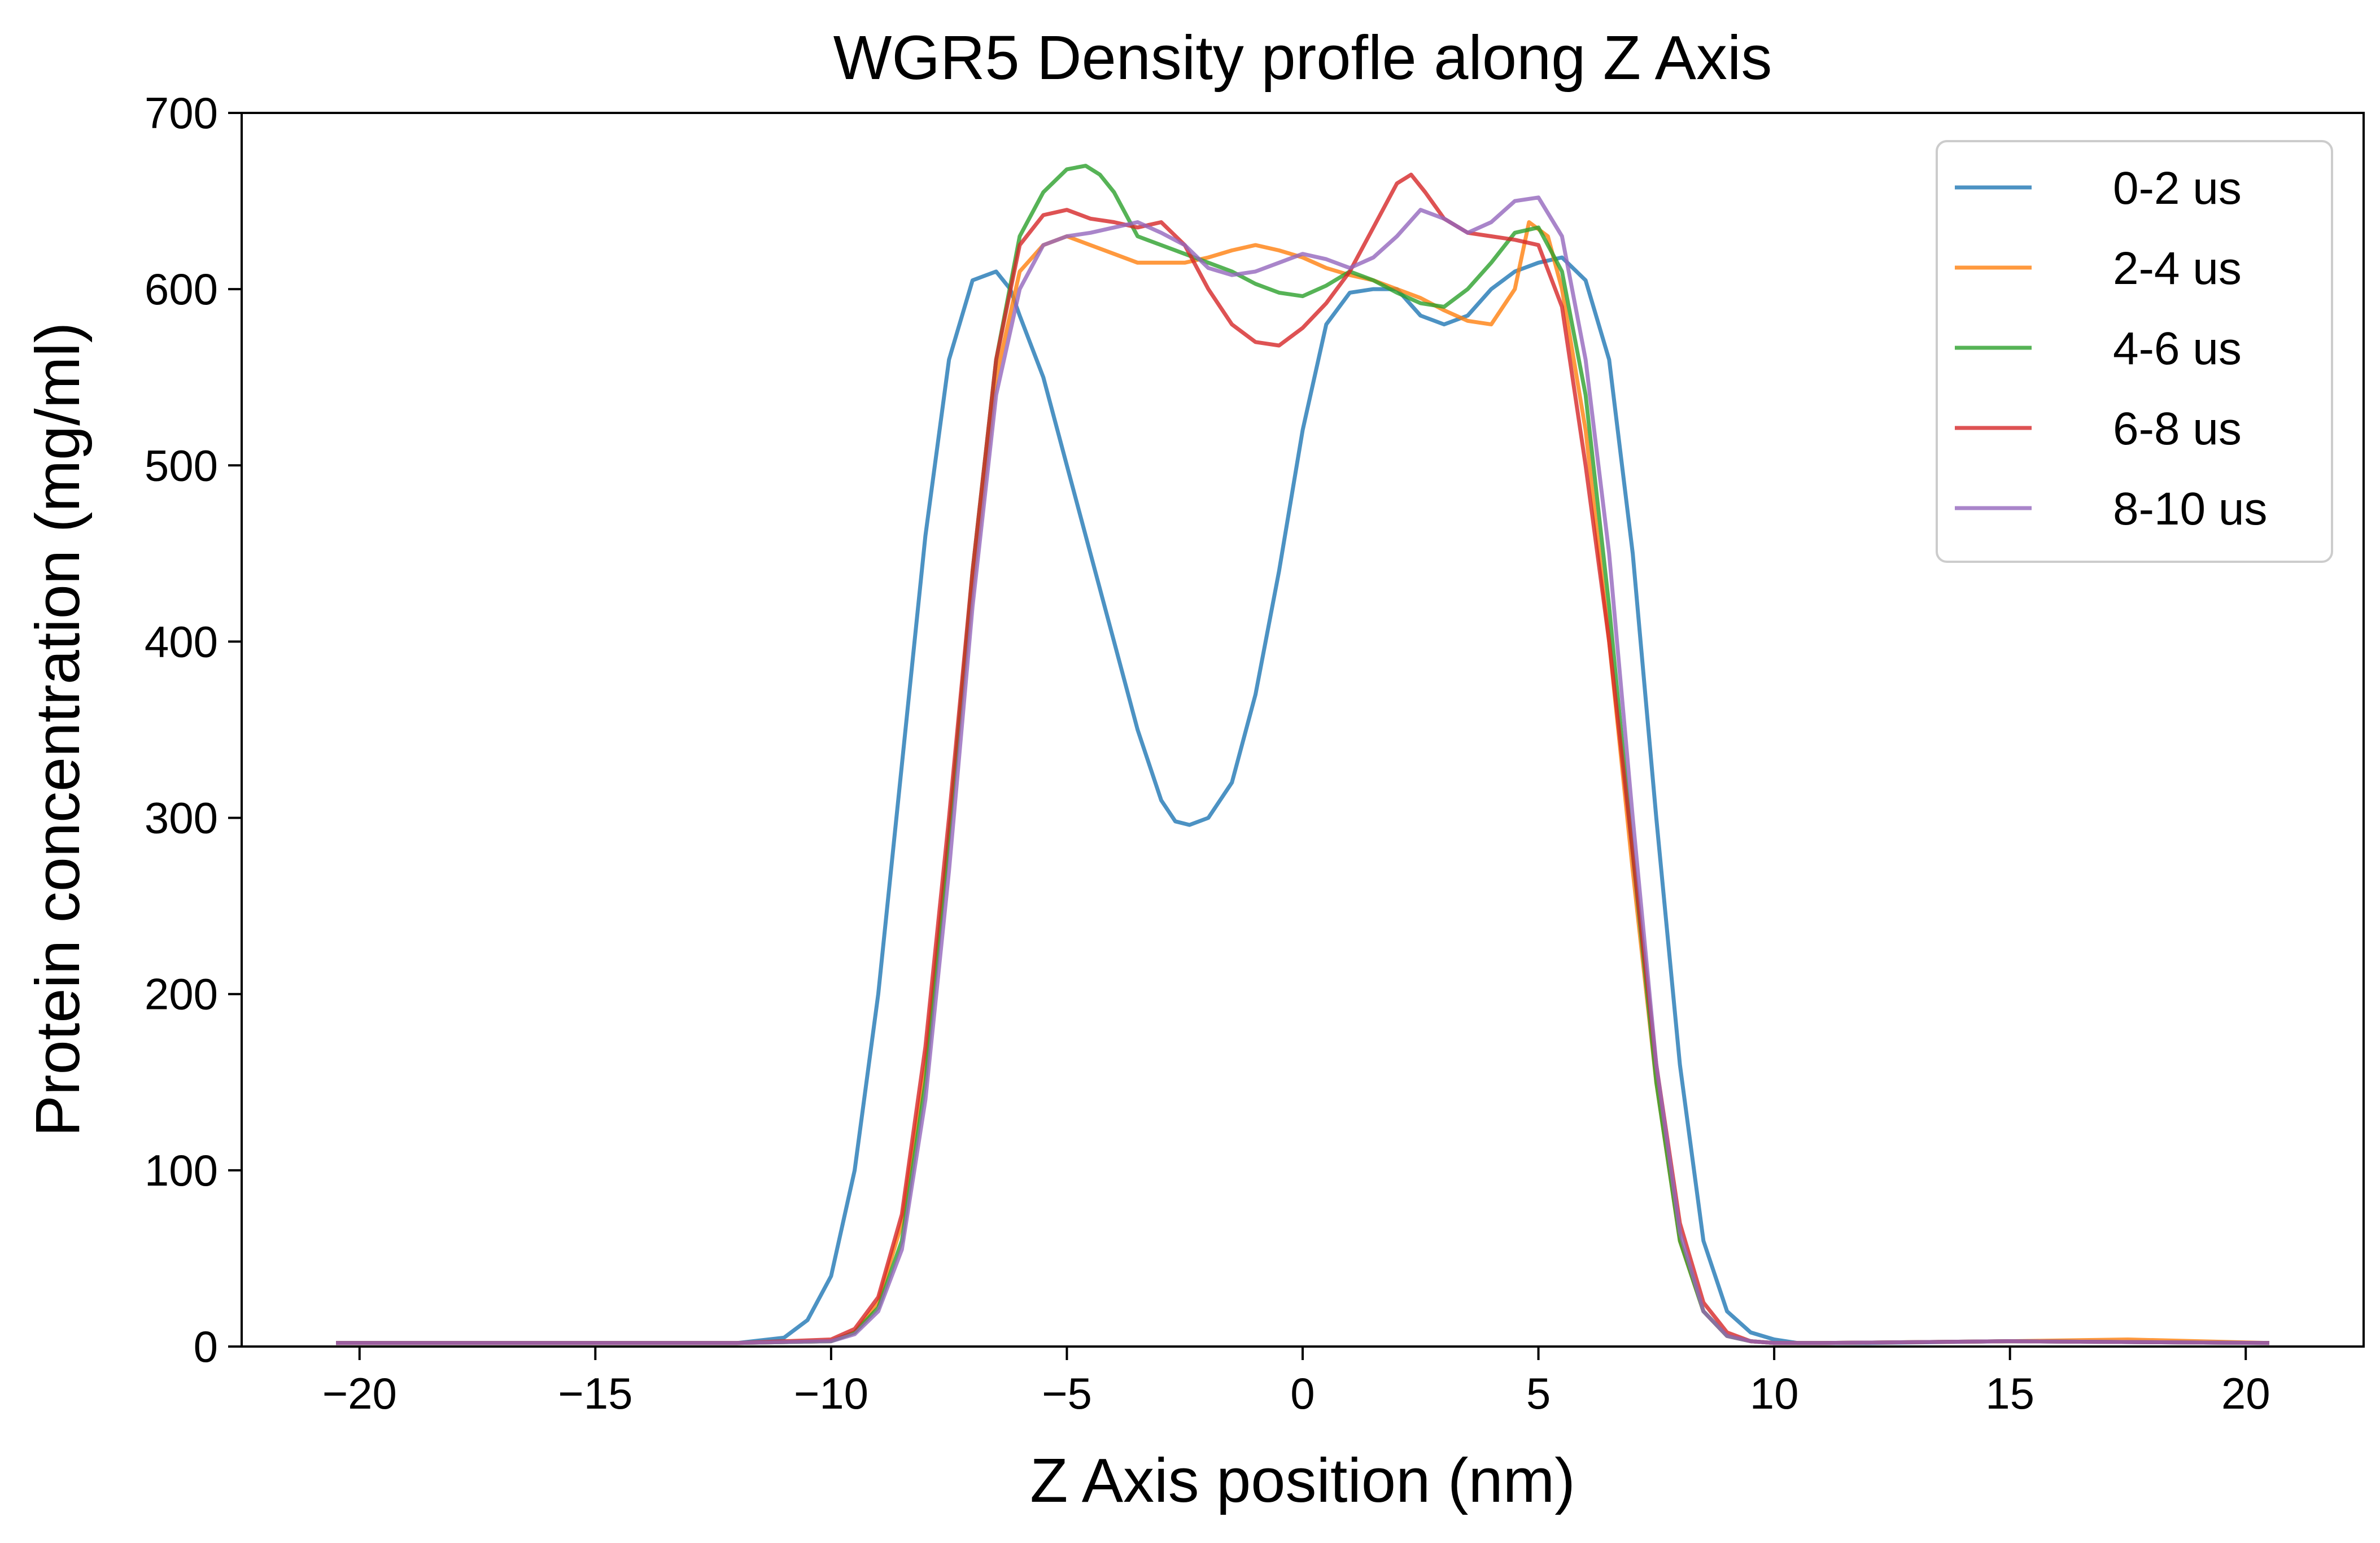 The height and width of the screenshot is (1543, 2380). What do you see at coordinates (181, 465) in the screenshot?
I see `y-tick-label: 500` at bounding box center [181, 465].